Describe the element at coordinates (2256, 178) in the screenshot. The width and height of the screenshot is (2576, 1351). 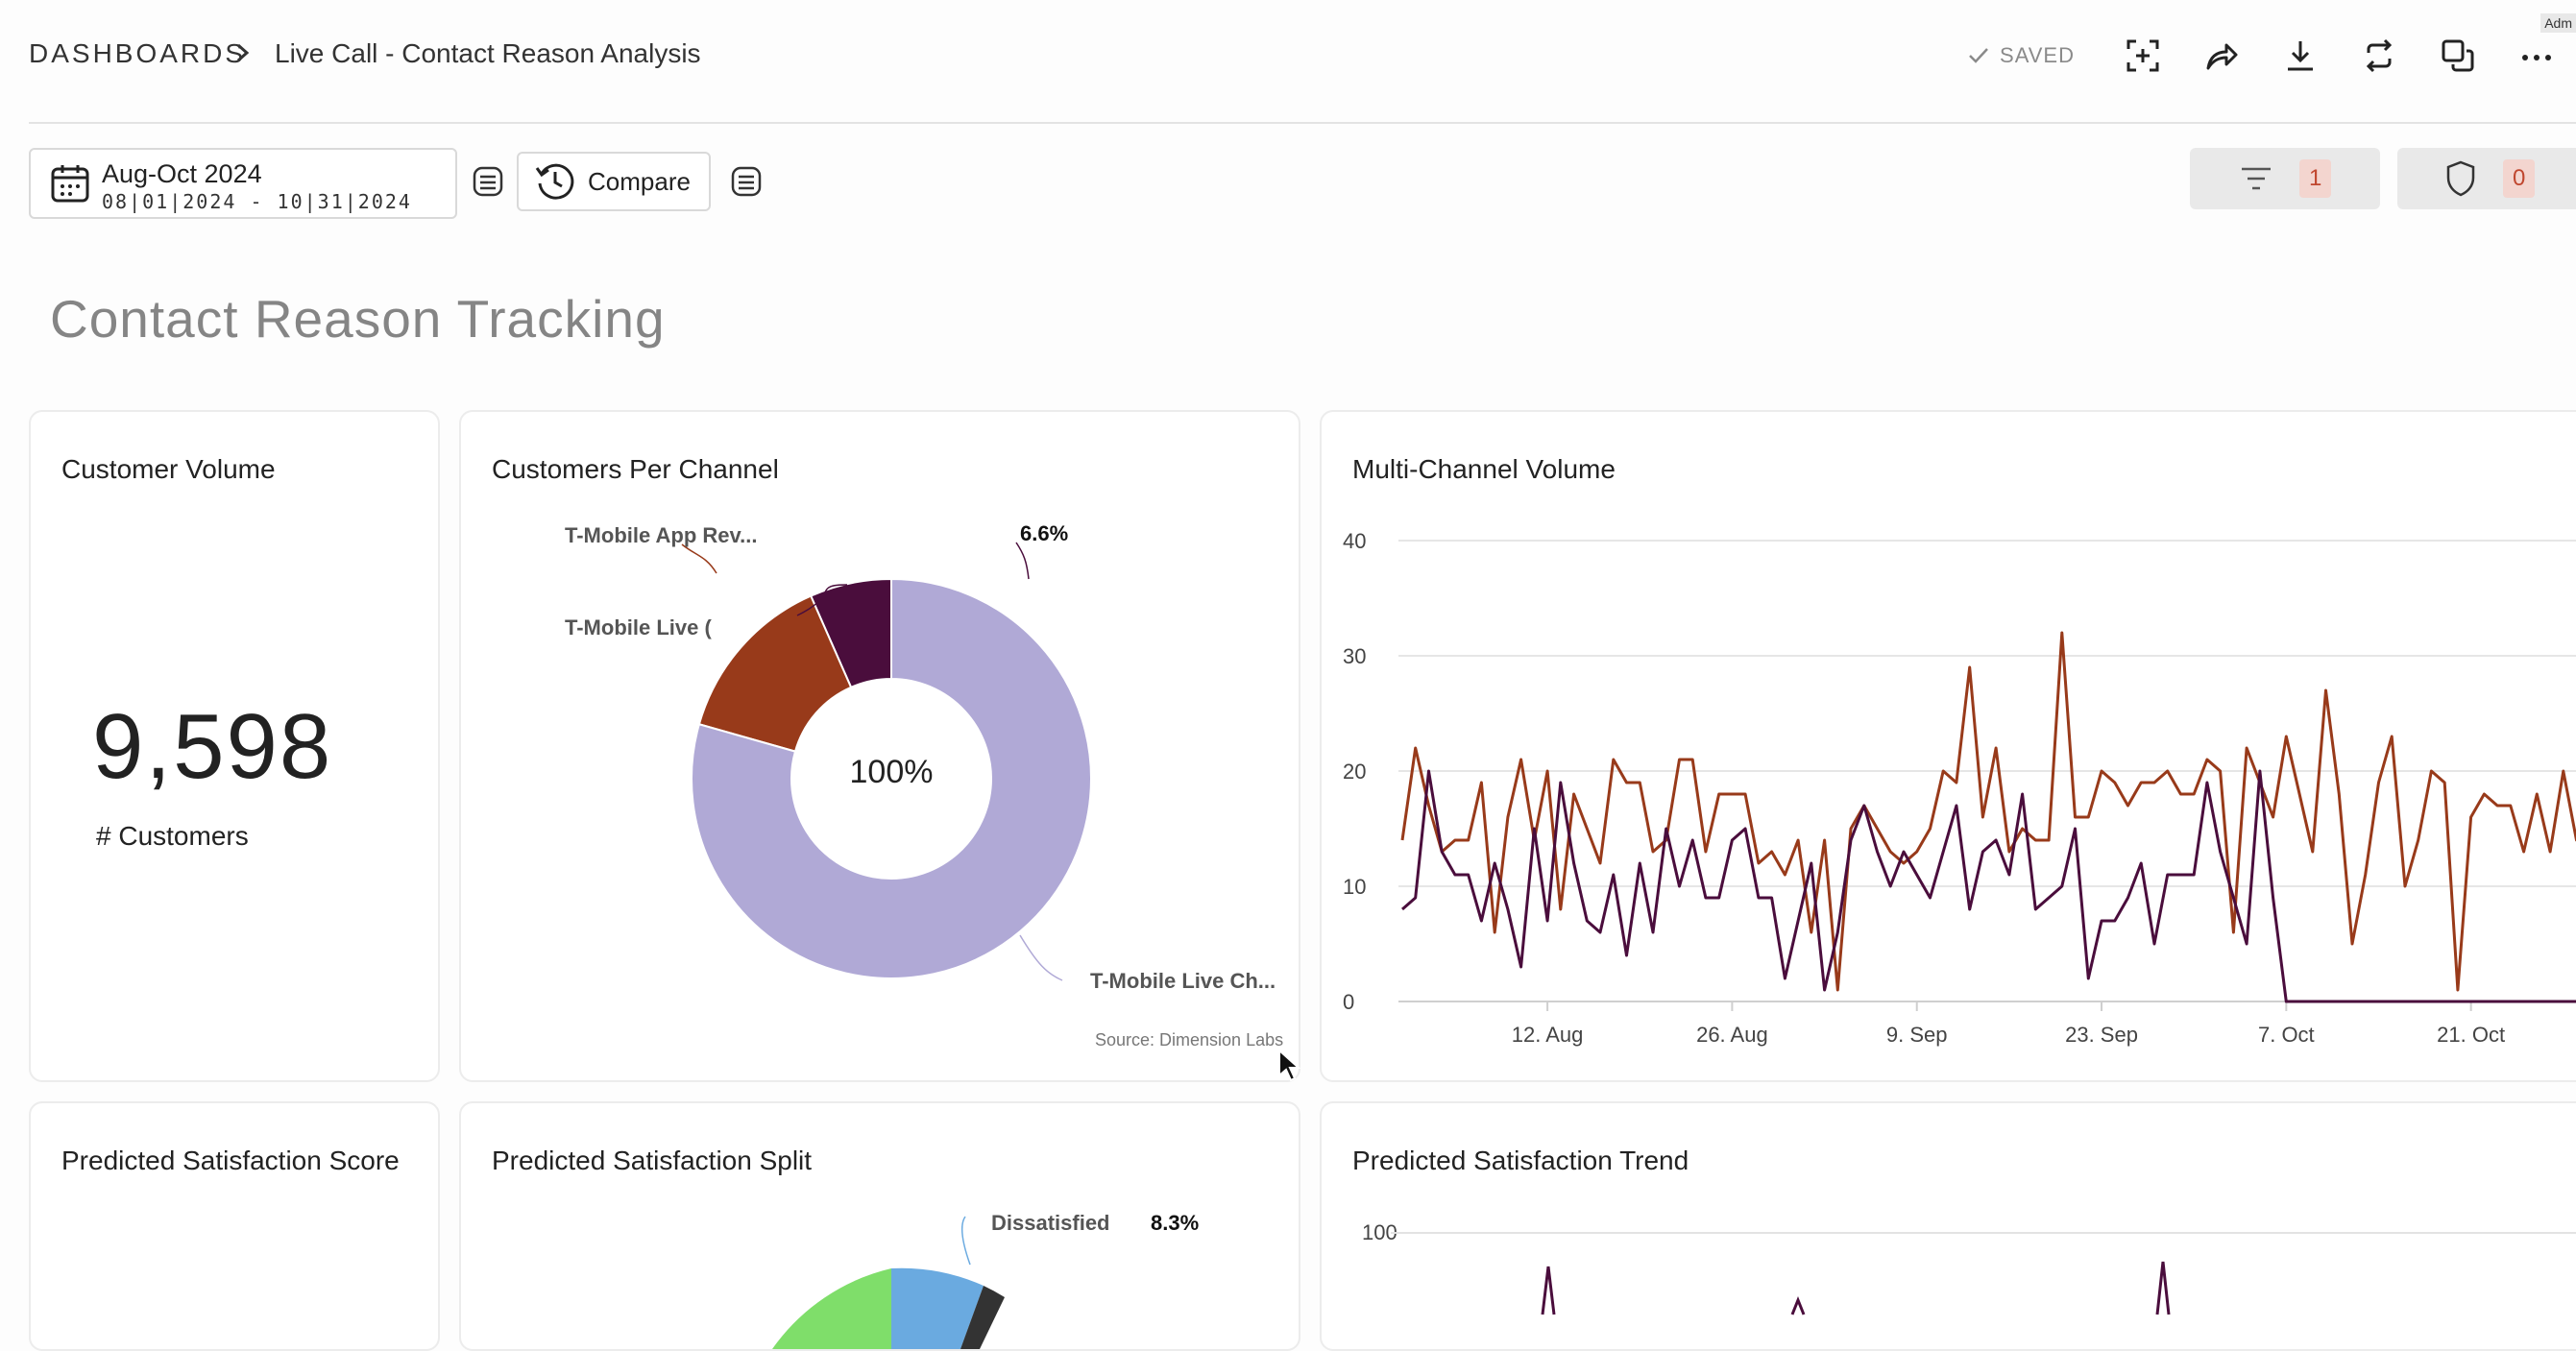
I see `filter-icon` at that location.